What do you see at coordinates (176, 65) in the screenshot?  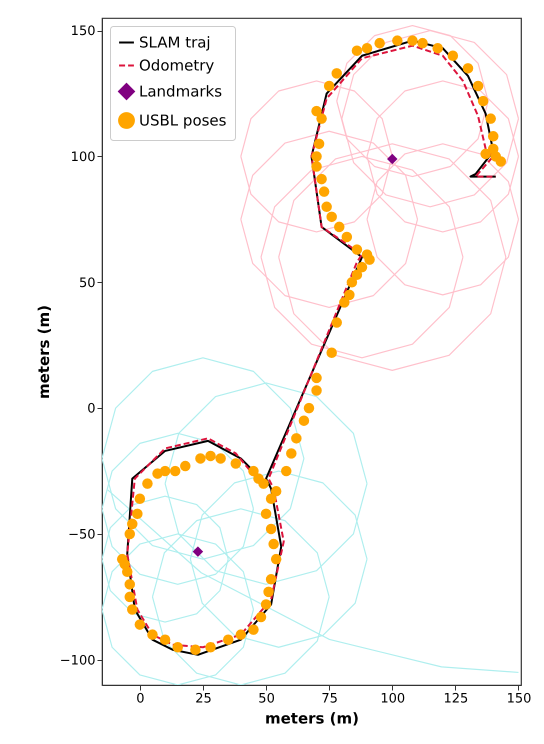 I see `legend-label: Odometry` at bounding box center [176, 65].